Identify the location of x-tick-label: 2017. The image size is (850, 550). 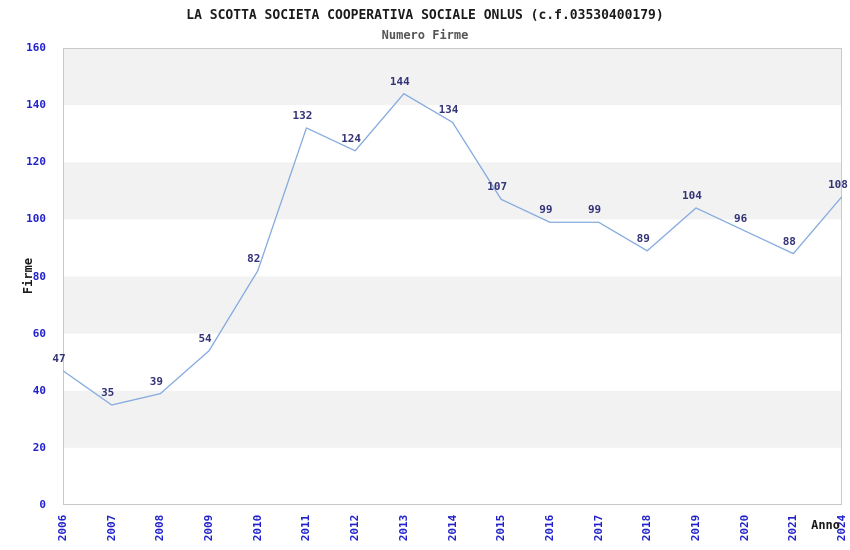
(598, 528).